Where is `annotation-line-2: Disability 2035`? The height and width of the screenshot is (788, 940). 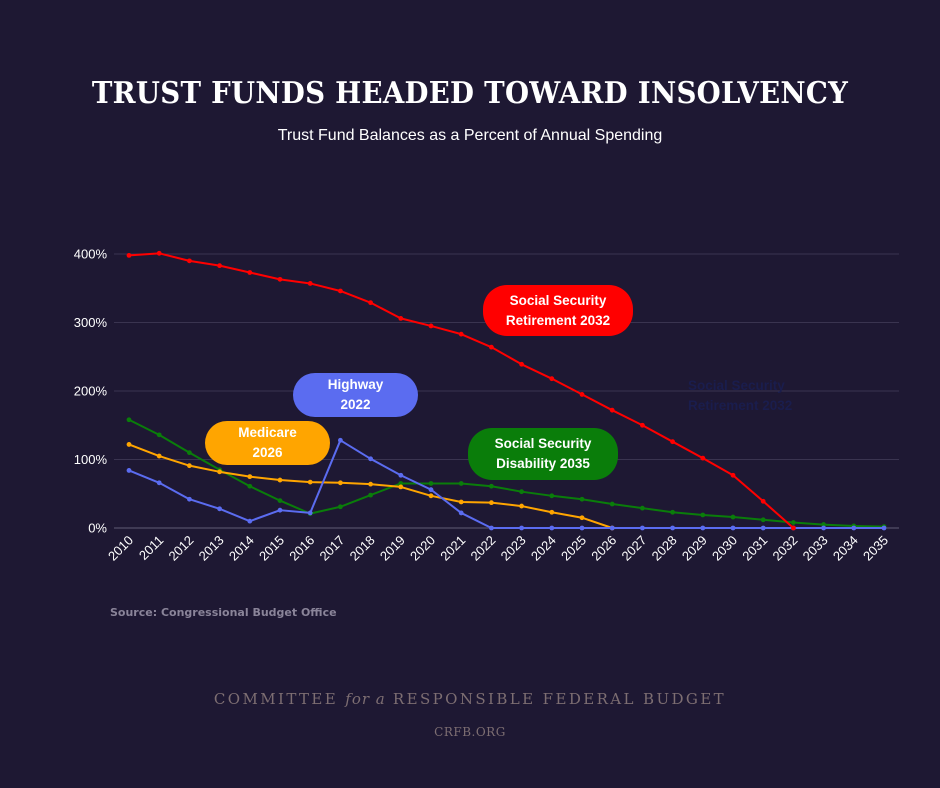 annotation-line-2: Disability 2035 is located at coordinates (543, 463).